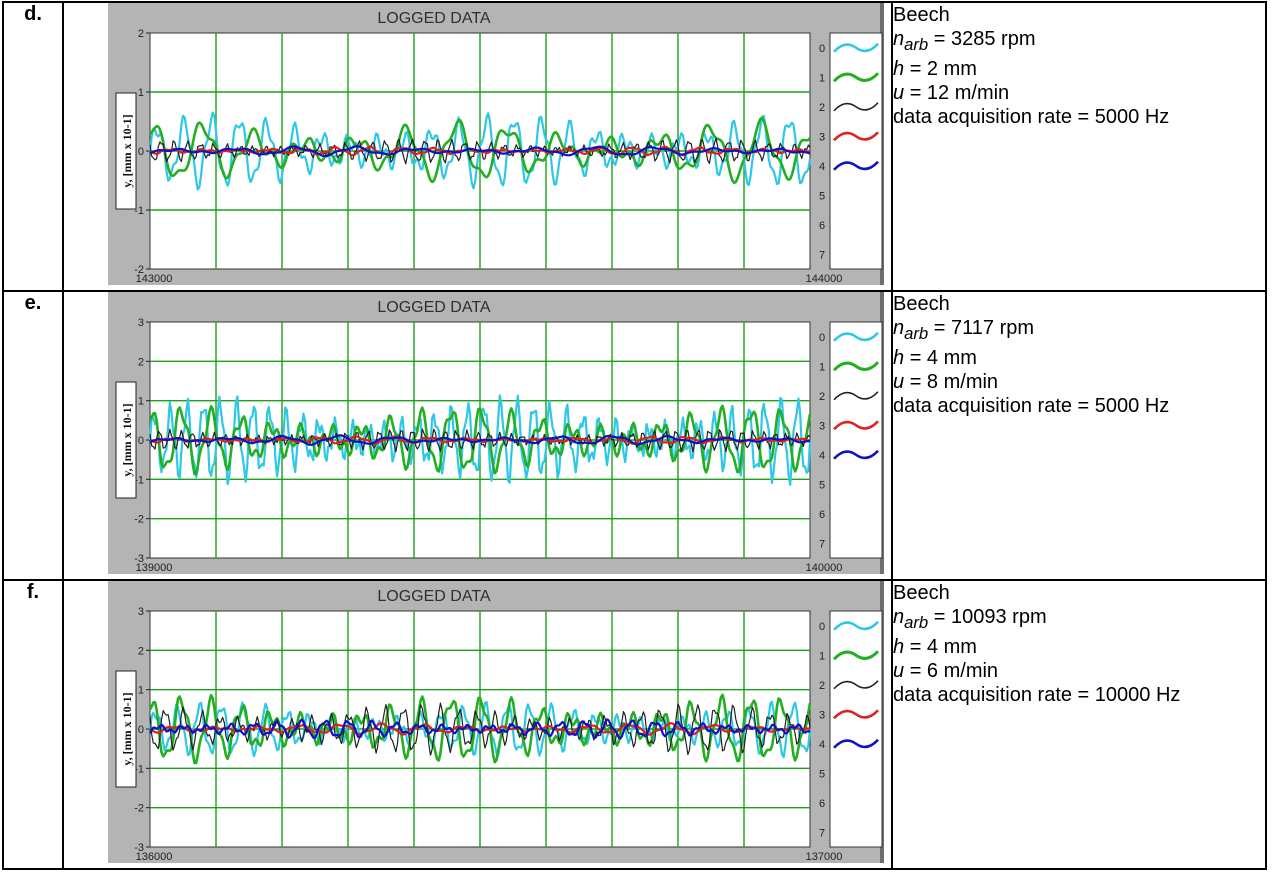 Image resolution: width=1278 pixels, height=872 pixels. Describe the element at coordinates (824, 857) in the screenshot. I see `x-tick-label: 137000` at that location.